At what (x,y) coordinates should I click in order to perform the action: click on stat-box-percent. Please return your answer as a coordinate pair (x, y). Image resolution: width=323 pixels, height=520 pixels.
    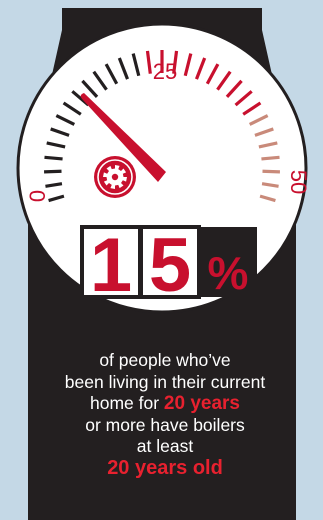
    Looking at the image, I should click on (228, 262).